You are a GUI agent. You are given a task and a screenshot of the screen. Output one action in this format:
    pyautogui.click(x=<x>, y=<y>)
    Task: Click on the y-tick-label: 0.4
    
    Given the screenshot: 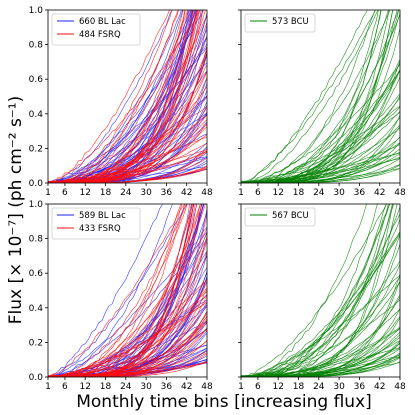 What is the action you would take?
    pyautogui.click(x=36, y=309)
    